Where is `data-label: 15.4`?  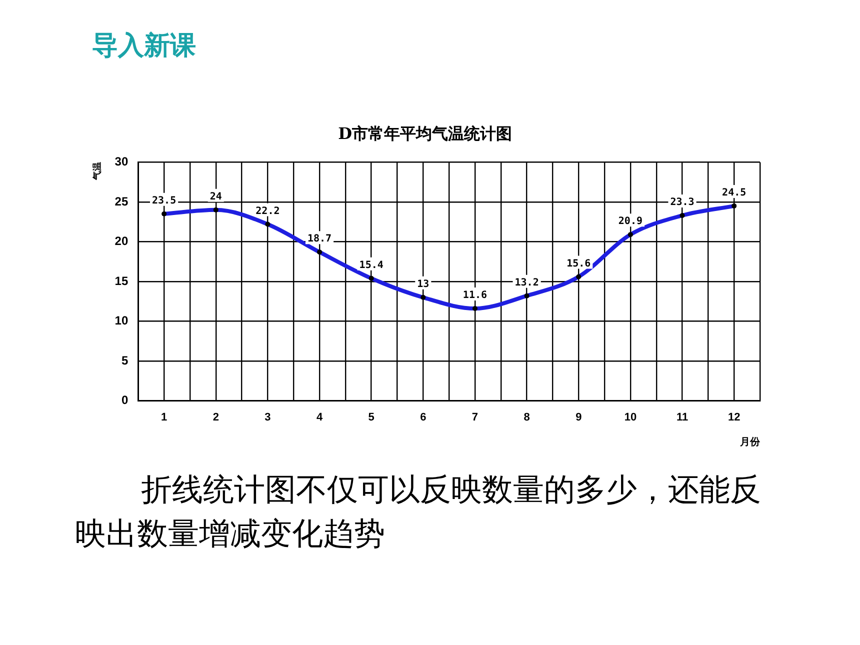 data-label: 15.4 is located at coordinates (371, 265).